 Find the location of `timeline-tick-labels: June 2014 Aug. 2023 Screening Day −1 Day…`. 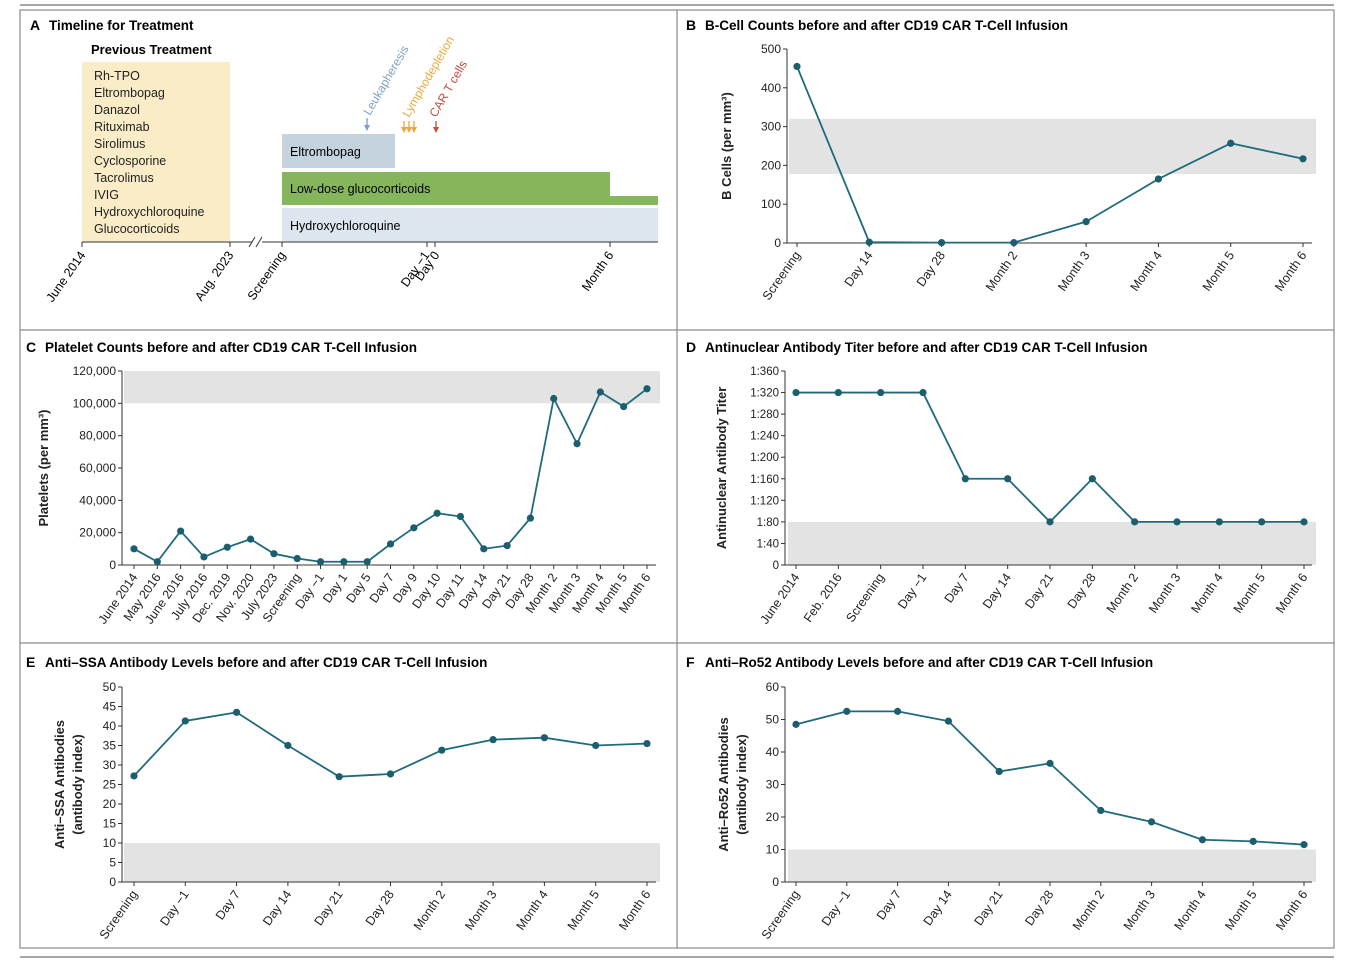

timeline-tick-labels: June 2014 Aug. 2023 Screening Day −1 Day… is located at coordinates (329, 277).